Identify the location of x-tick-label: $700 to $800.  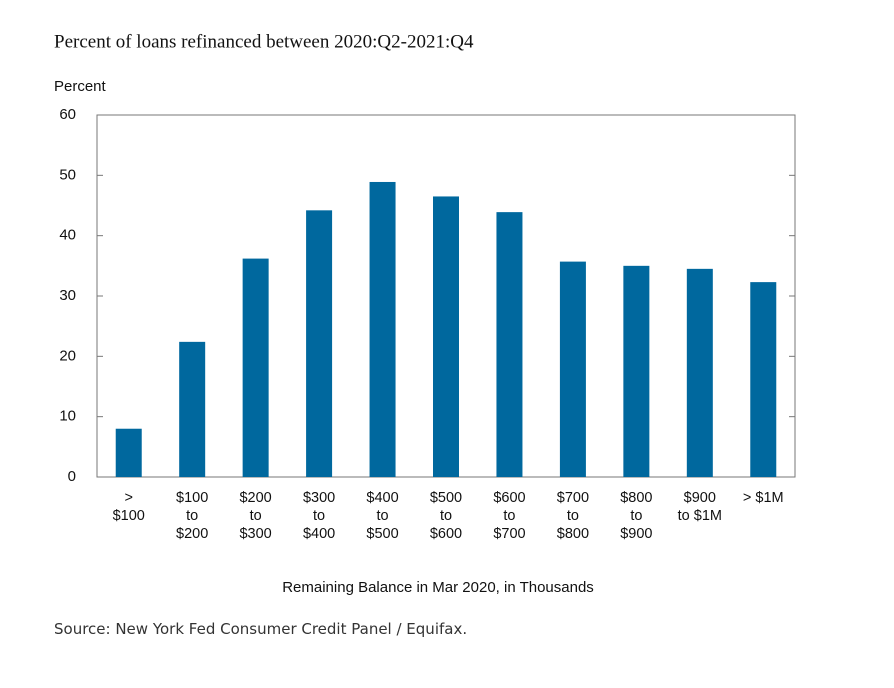
(573, 516).